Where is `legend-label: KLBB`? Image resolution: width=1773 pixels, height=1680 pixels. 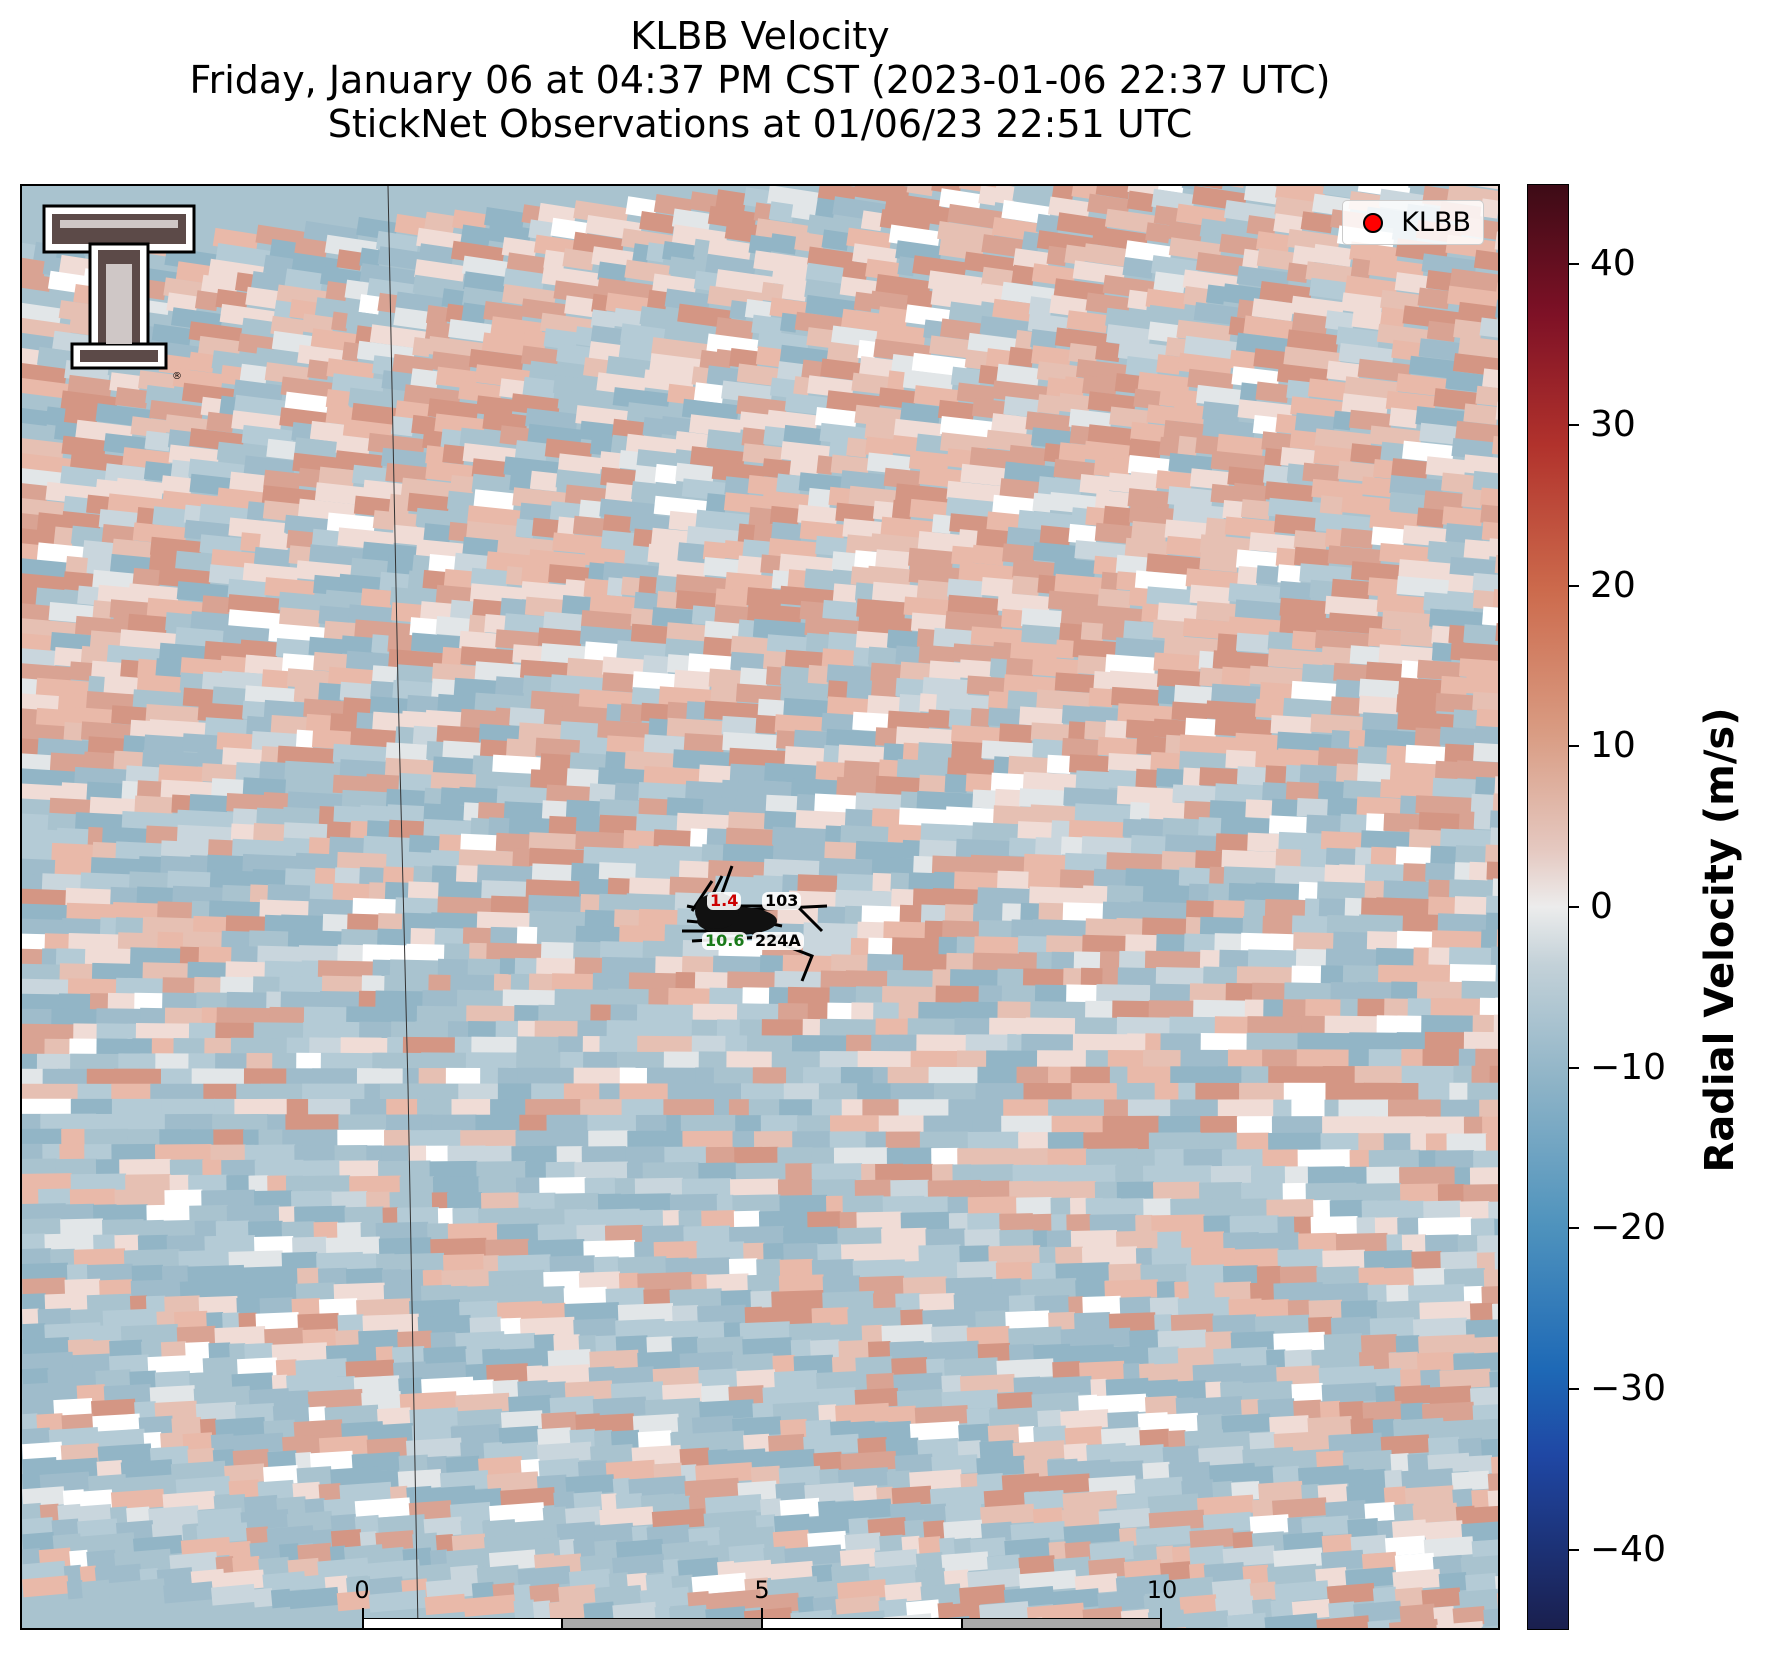 legend-label: KLBB is located at coordinates (1436, 222).